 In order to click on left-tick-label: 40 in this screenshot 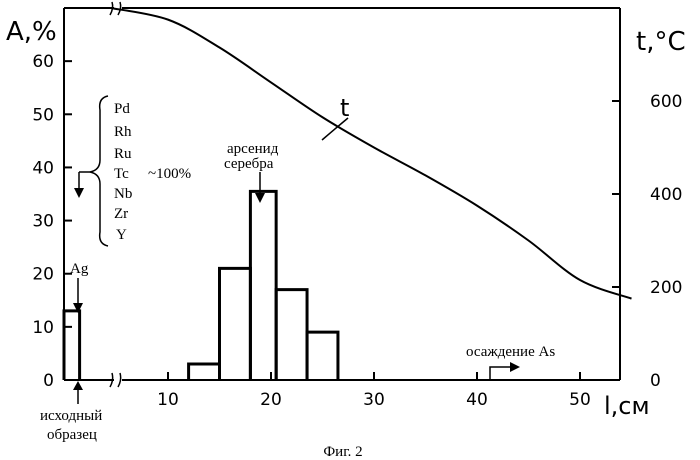, I will do `click(43, 168)`.